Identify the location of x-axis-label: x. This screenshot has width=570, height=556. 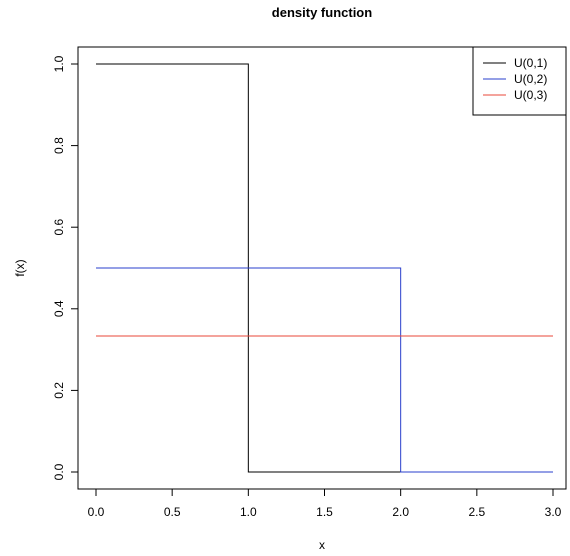
(322, 545).